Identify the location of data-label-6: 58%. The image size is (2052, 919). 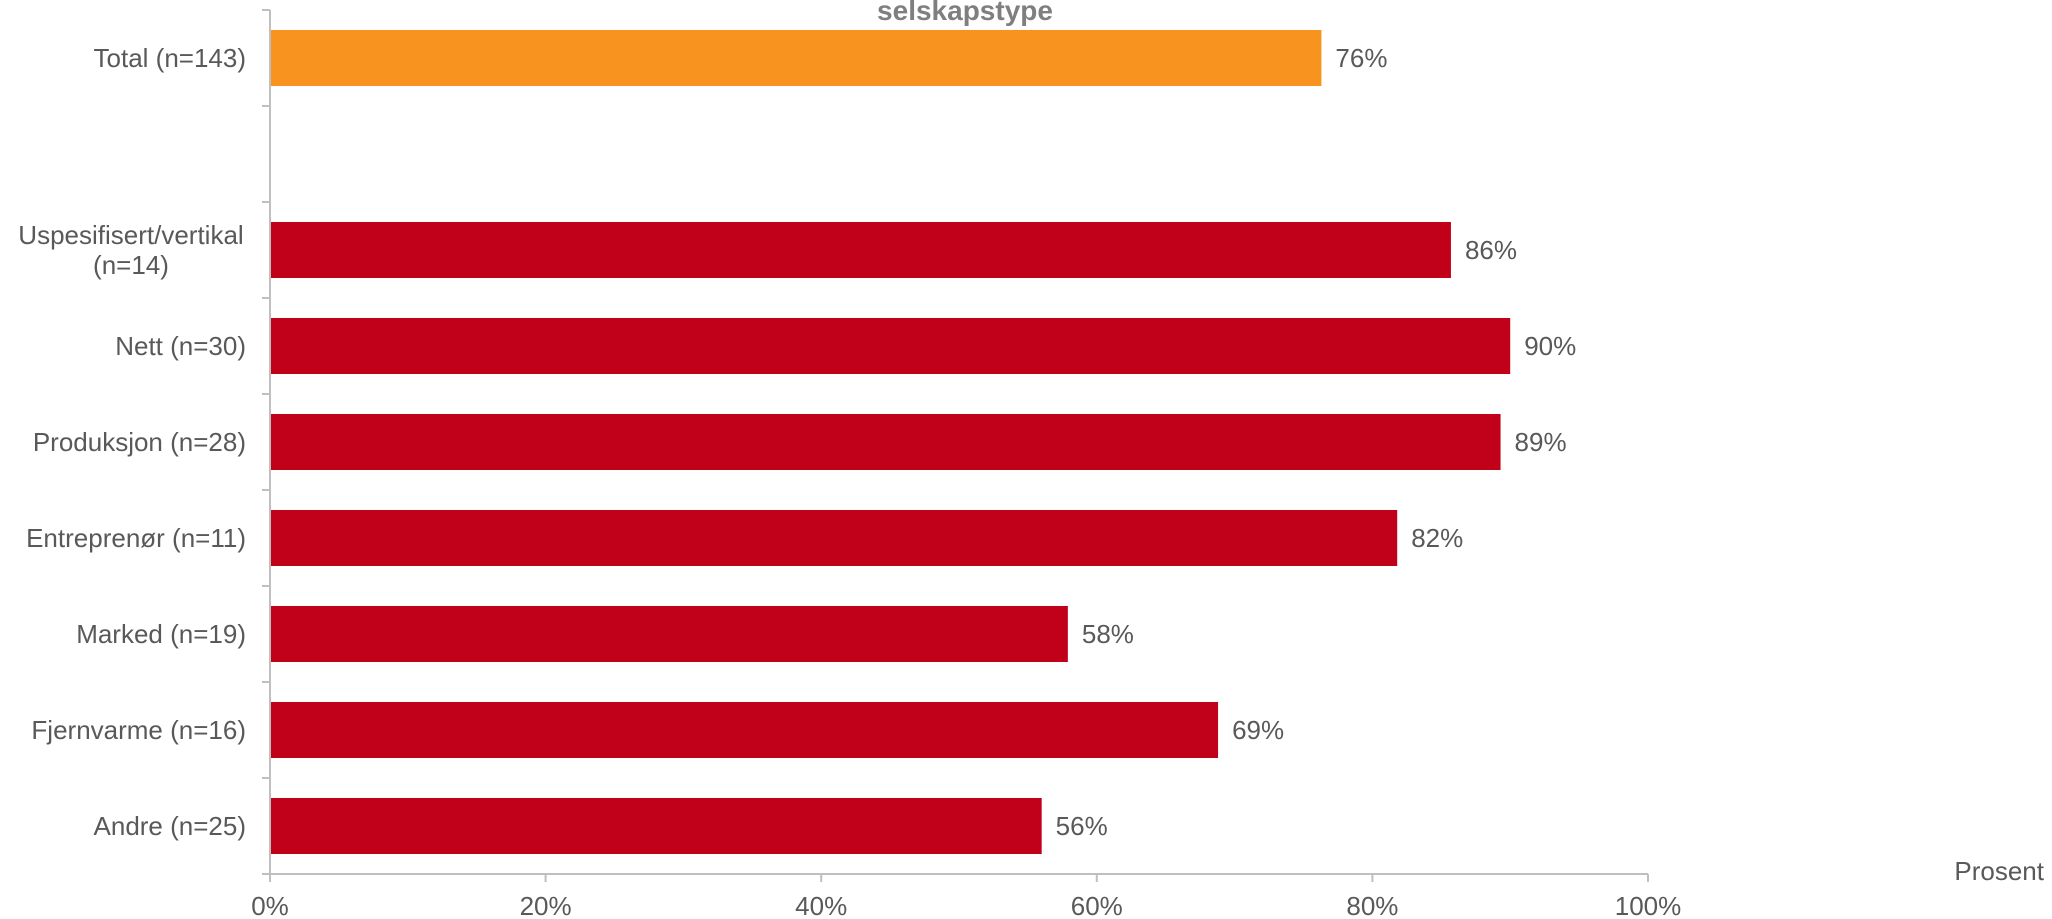
(1108, 634).